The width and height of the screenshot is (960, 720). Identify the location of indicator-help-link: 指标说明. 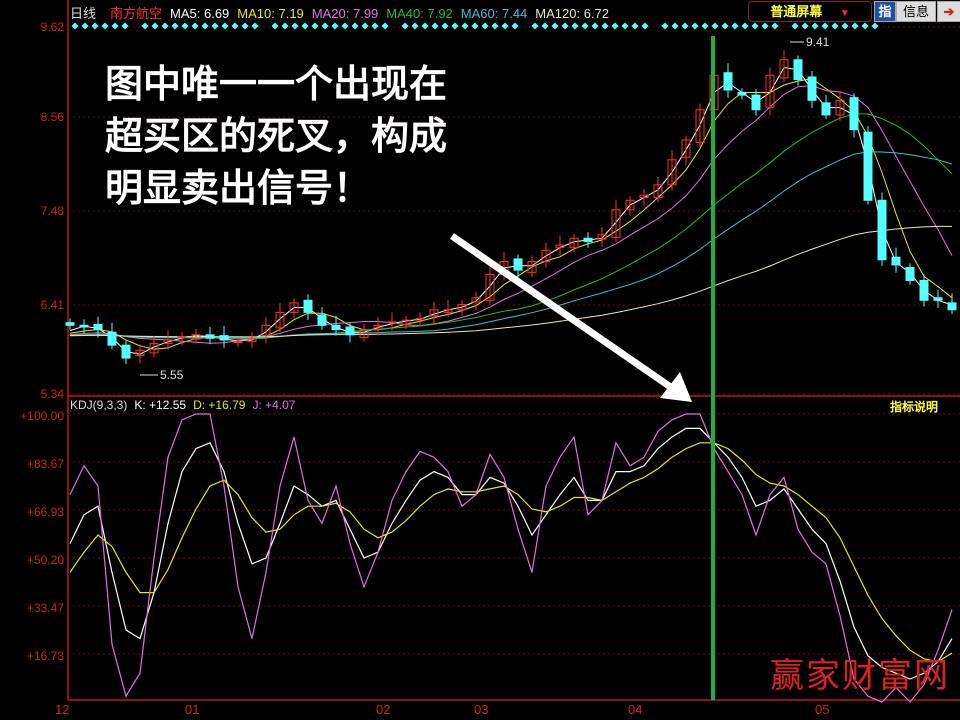
(914, 407).